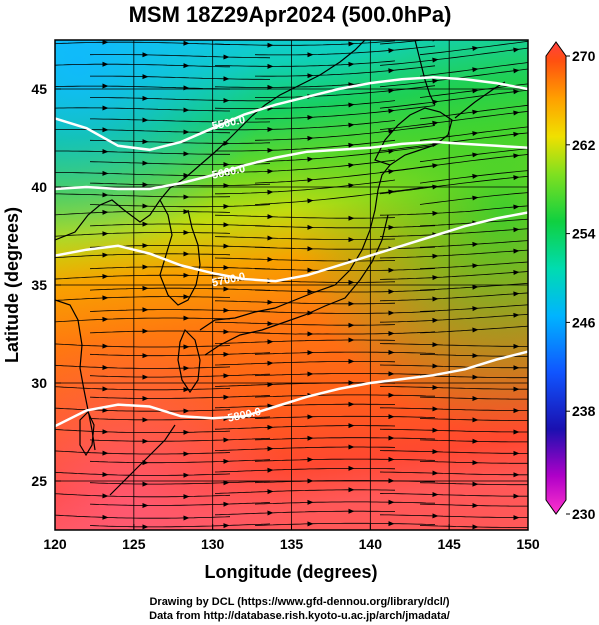  I want to click on coastline-kurils, so click(480, 100).